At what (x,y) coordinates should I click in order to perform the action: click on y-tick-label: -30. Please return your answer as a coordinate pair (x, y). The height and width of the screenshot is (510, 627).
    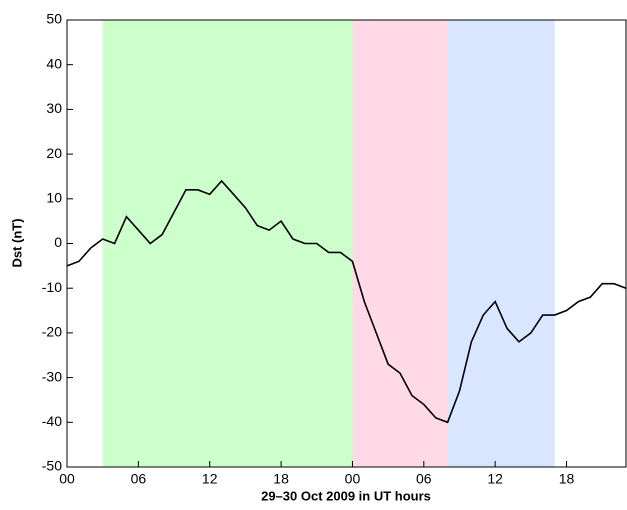
    Looking at the image, I should click on (52, 376).